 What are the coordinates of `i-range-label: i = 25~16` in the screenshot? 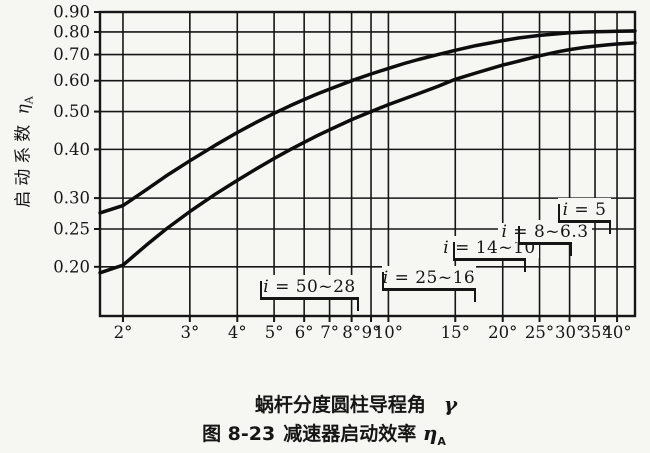 It's located at (429, 278).